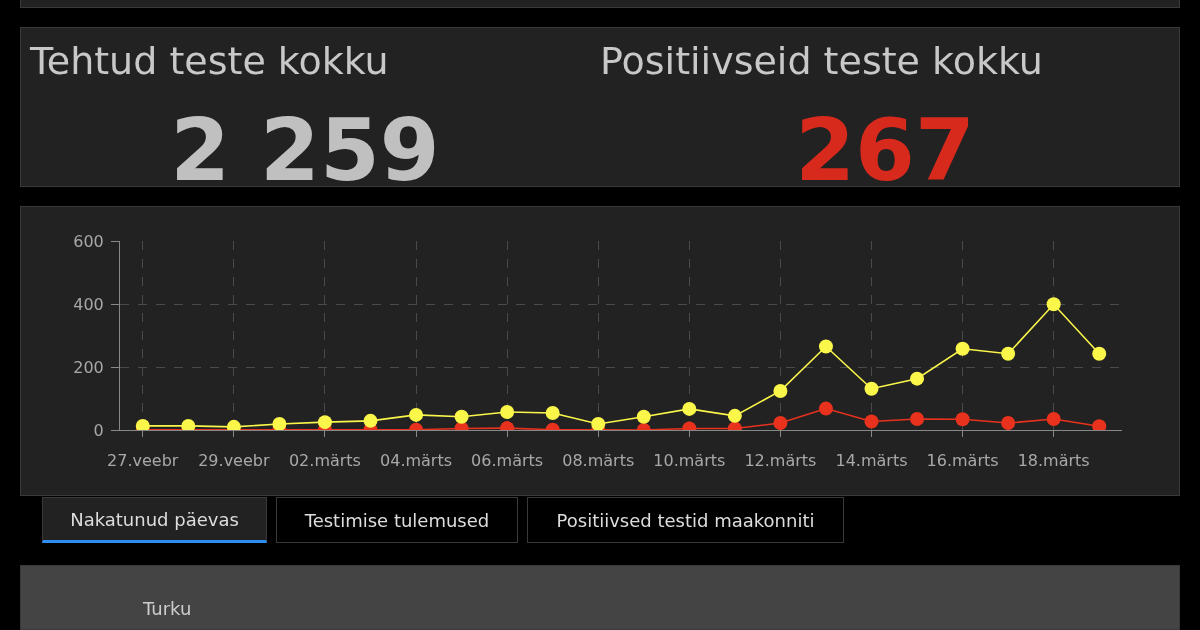 Image resolution: width=1200 pixels, height=630 pixels. What do you see at coordinates (143, 461) in the screenshot?
I see `x-tick-label: 27.veebr` at bounding box center [143, 461].